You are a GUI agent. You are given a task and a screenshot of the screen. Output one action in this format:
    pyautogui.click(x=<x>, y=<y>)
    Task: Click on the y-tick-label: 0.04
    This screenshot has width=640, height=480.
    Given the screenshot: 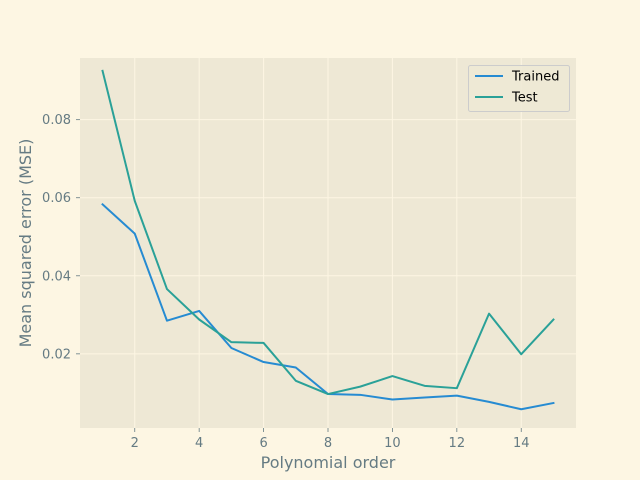 What is the action you would take?
    pyautogui.click(x=56, y=276)
    